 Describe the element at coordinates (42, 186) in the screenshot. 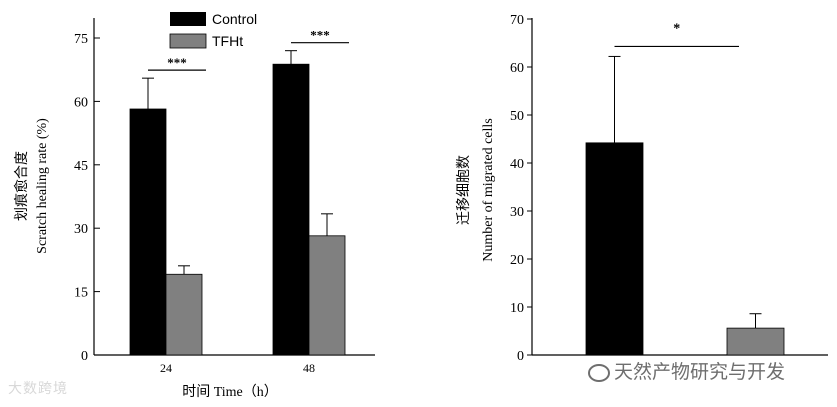

I see `left-y-axis-label: Scratch healing rate (%)` at that location.